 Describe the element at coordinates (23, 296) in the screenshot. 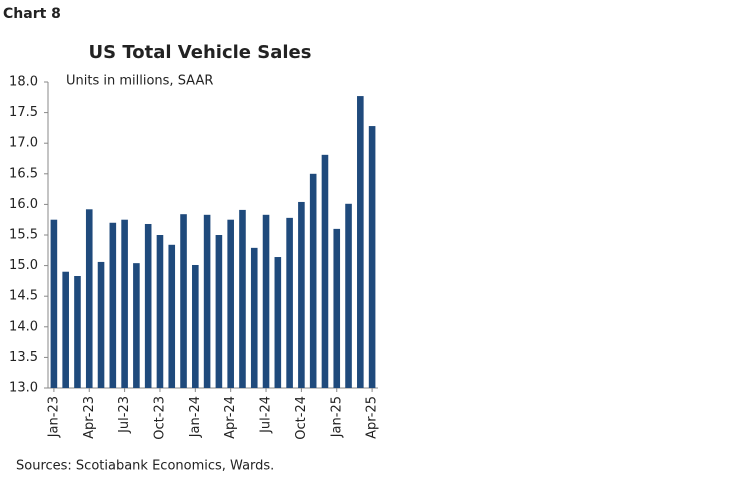

I see `y-tick-label: 14.5` at that location.